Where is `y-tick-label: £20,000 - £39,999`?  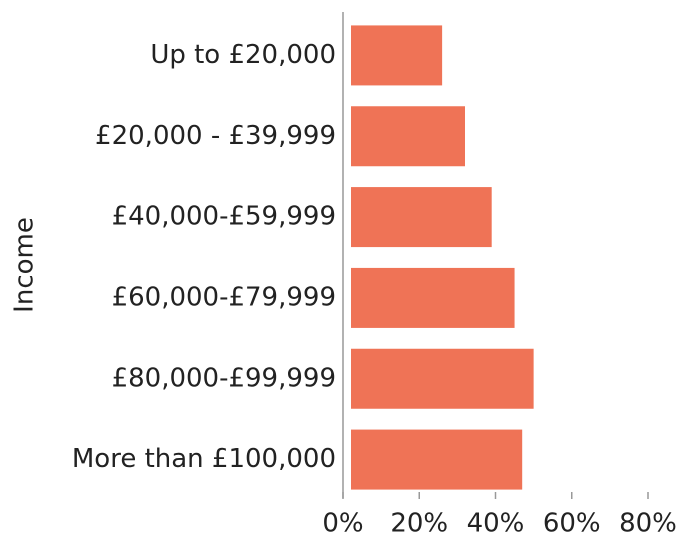
y-tick-label: £20,000 - £39,999 is located at coordinates (215, 136).